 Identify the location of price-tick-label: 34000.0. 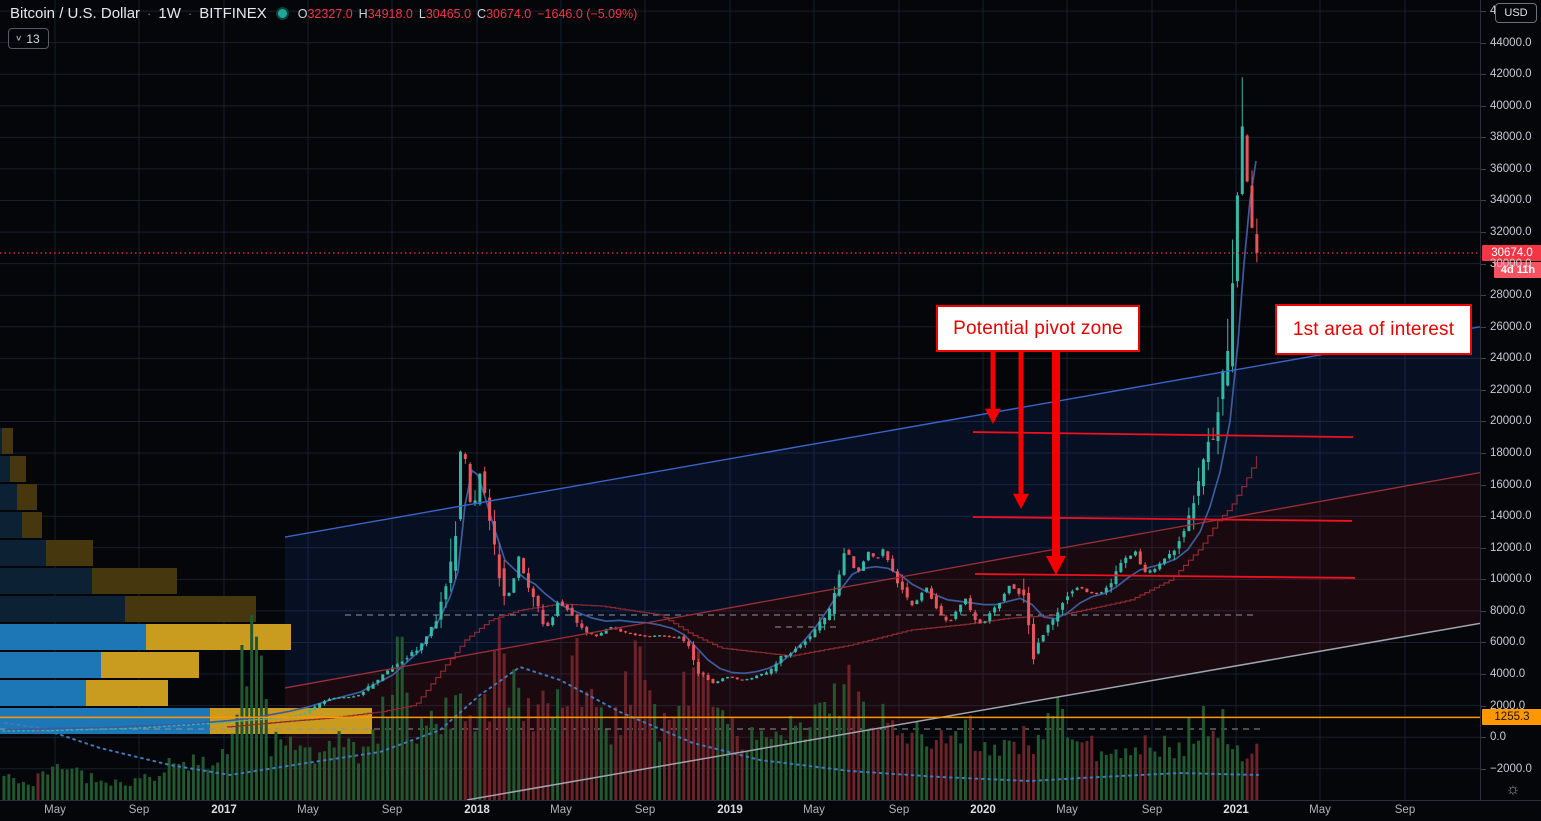
(1511, 200).